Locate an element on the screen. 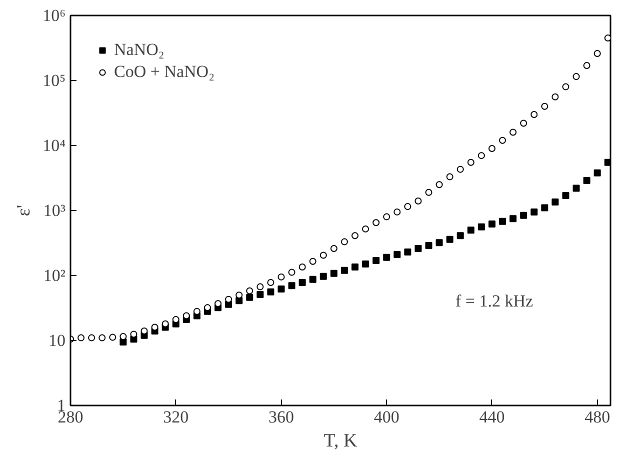 This screenshot has height=461, width=637. y-tick-label: 10⁵ is located at coordinates (54, 80).